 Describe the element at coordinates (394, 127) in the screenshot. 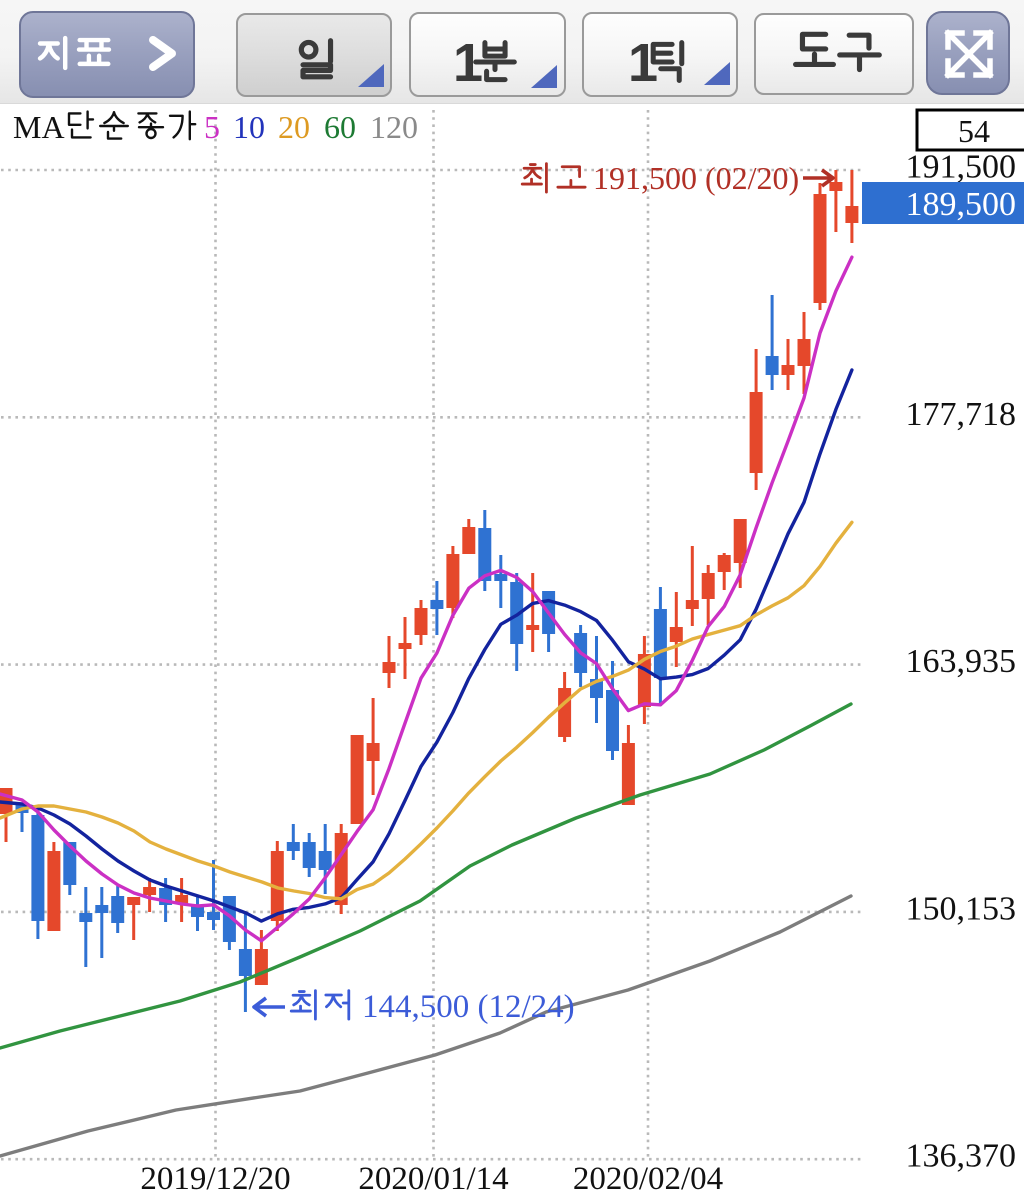

I see `svg-text: 120` at that location.